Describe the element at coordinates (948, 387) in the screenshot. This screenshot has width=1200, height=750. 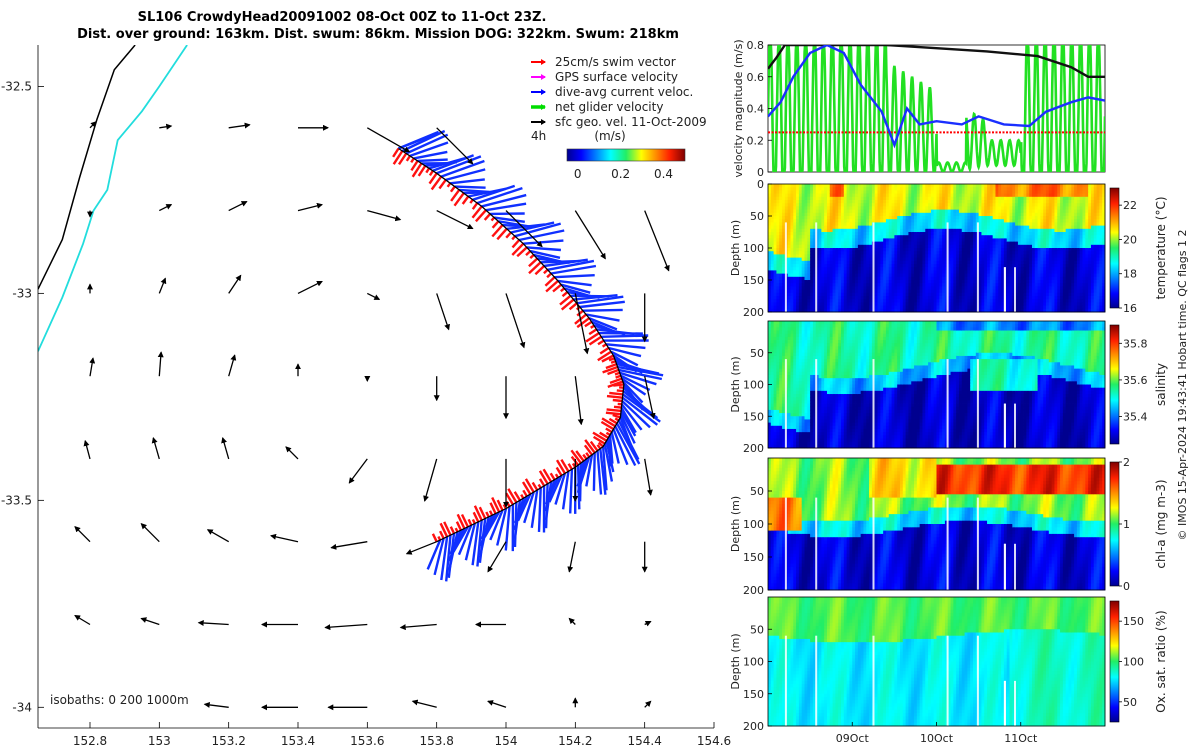
I see `heatmap-salinity: 50 100 150 200 Depth (m) 35.4 35.6 35.8 salinity` at that location.